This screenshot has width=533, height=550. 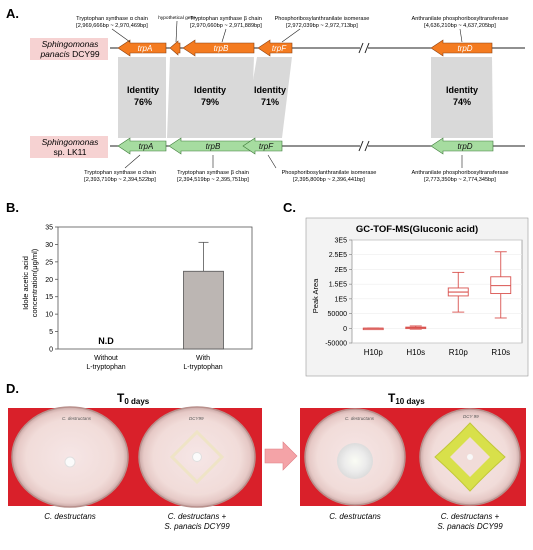 What do you see at coordinates (500, 352) in the screenshot?
I see `c-xtick-label: R10s` at bounding box center [500, 352].